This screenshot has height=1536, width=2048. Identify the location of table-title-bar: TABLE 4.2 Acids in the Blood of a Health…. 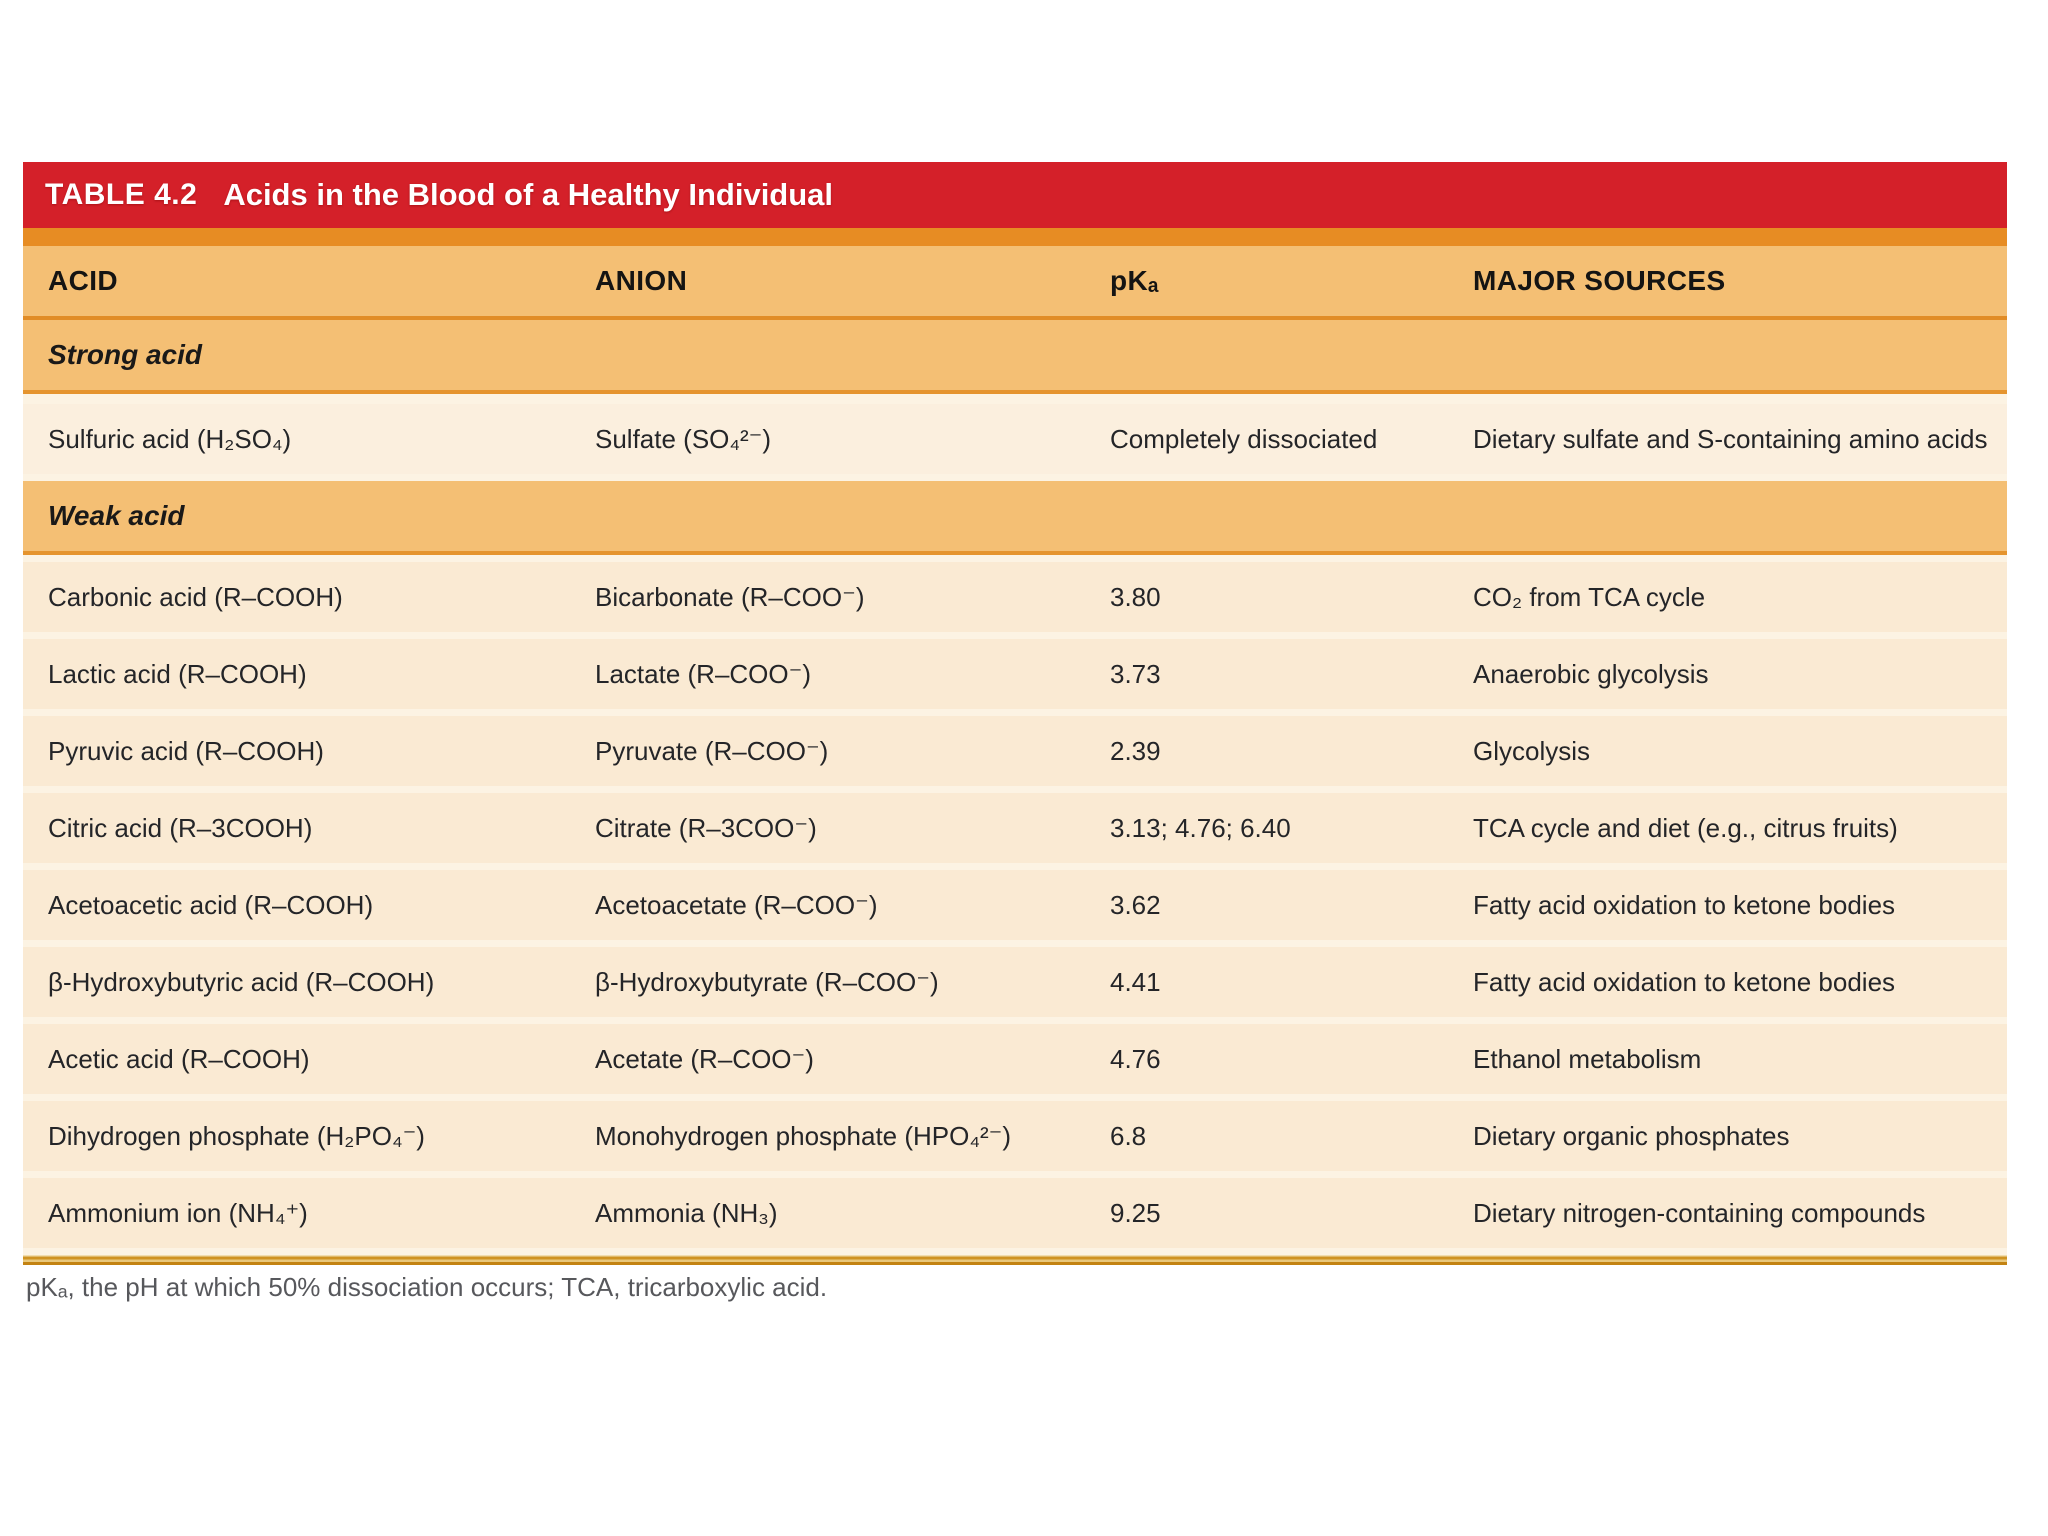
(1015, 195).